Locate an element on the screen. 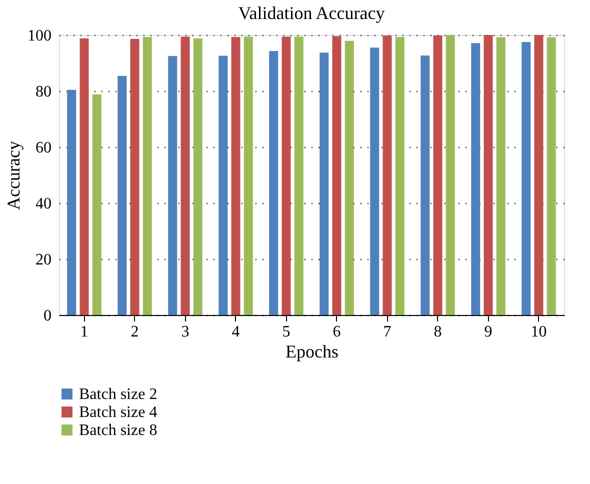  x-tick-label: 10 is located at coordinates (538, 332).